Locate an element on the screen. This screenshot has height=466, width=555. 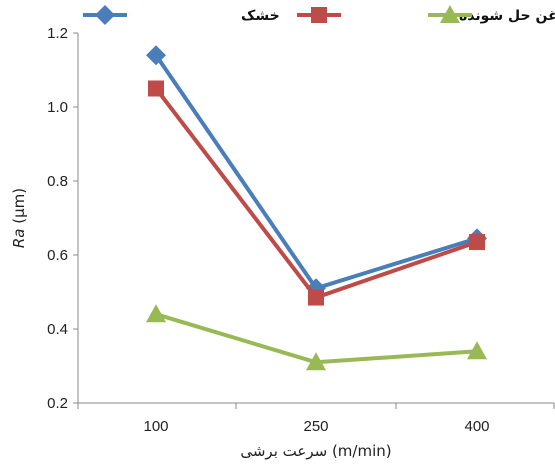
x-axis-ticks: 100 250 400 is located at coordinates (316, 419).